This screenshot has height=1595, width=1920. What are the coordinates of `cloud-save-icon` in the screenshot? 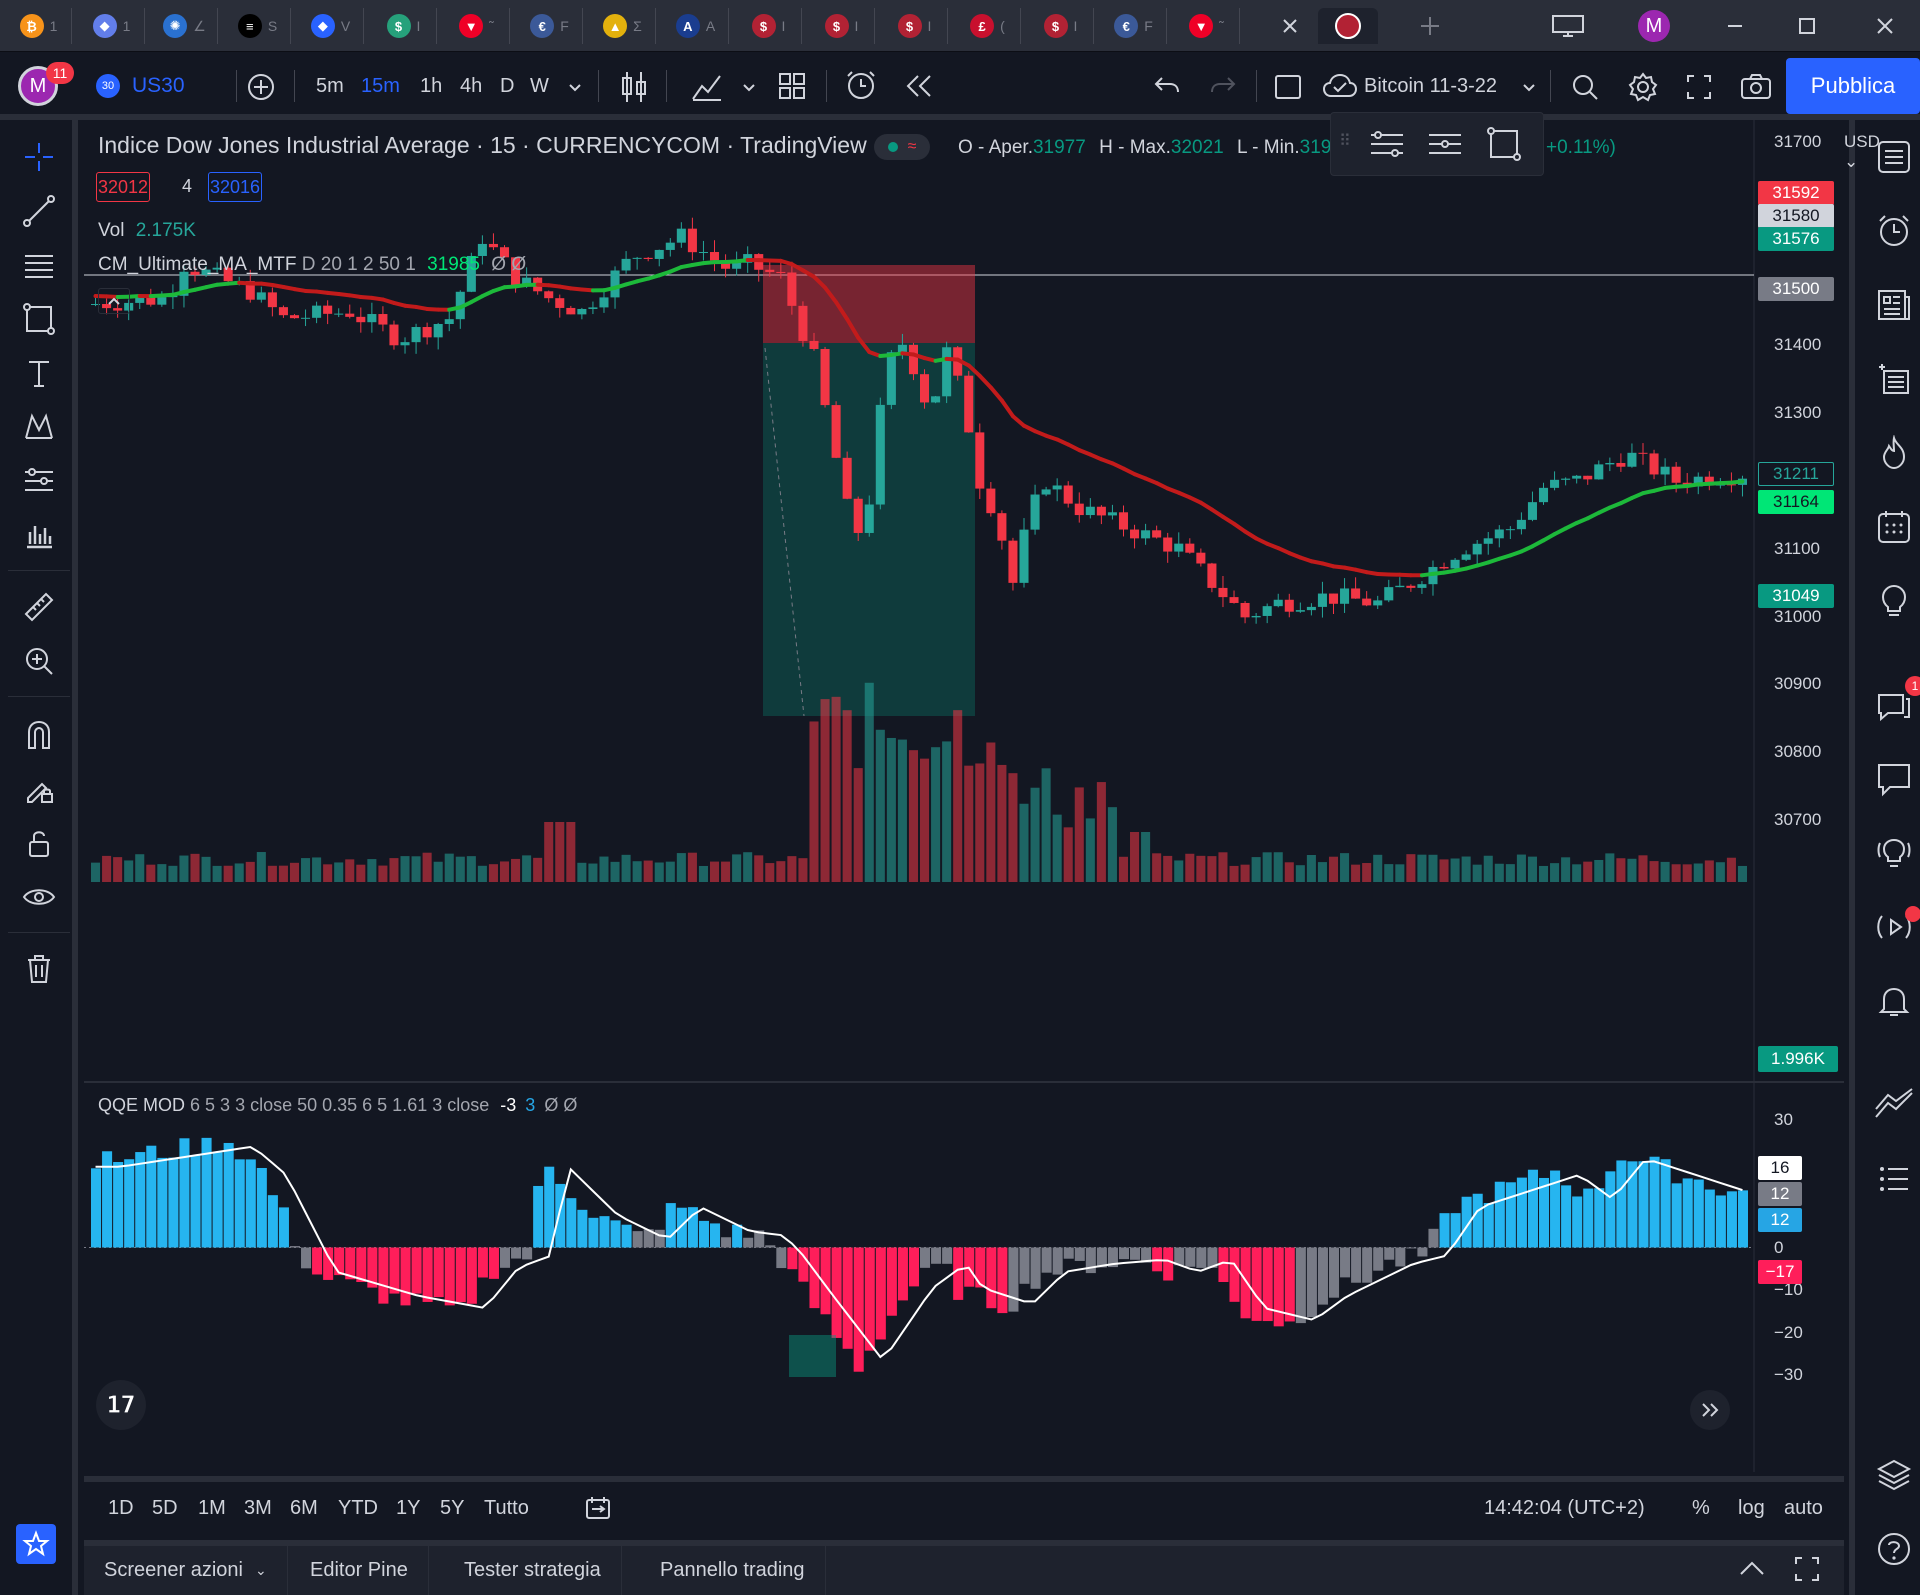 It's located at (1340, 88).